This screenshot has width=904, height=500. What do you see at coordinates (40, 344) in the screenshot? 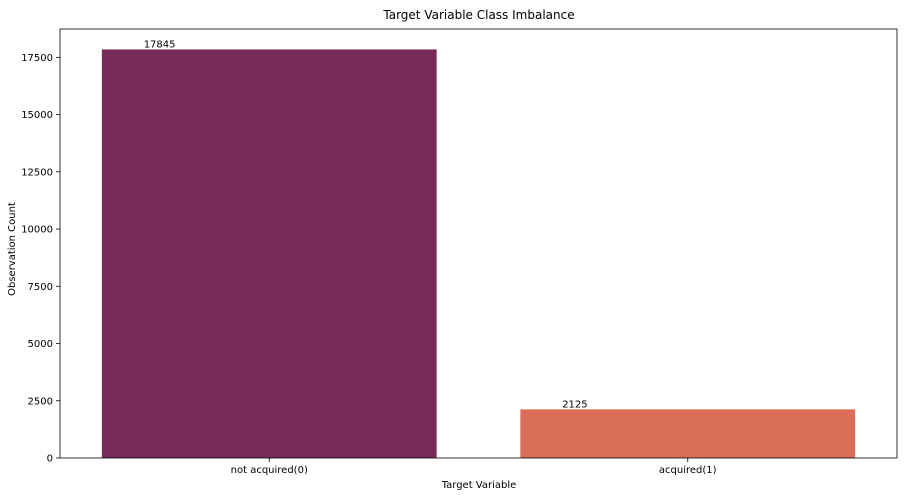
I see `y-tick-label-3: 5000` at bounding box center [40, 344].